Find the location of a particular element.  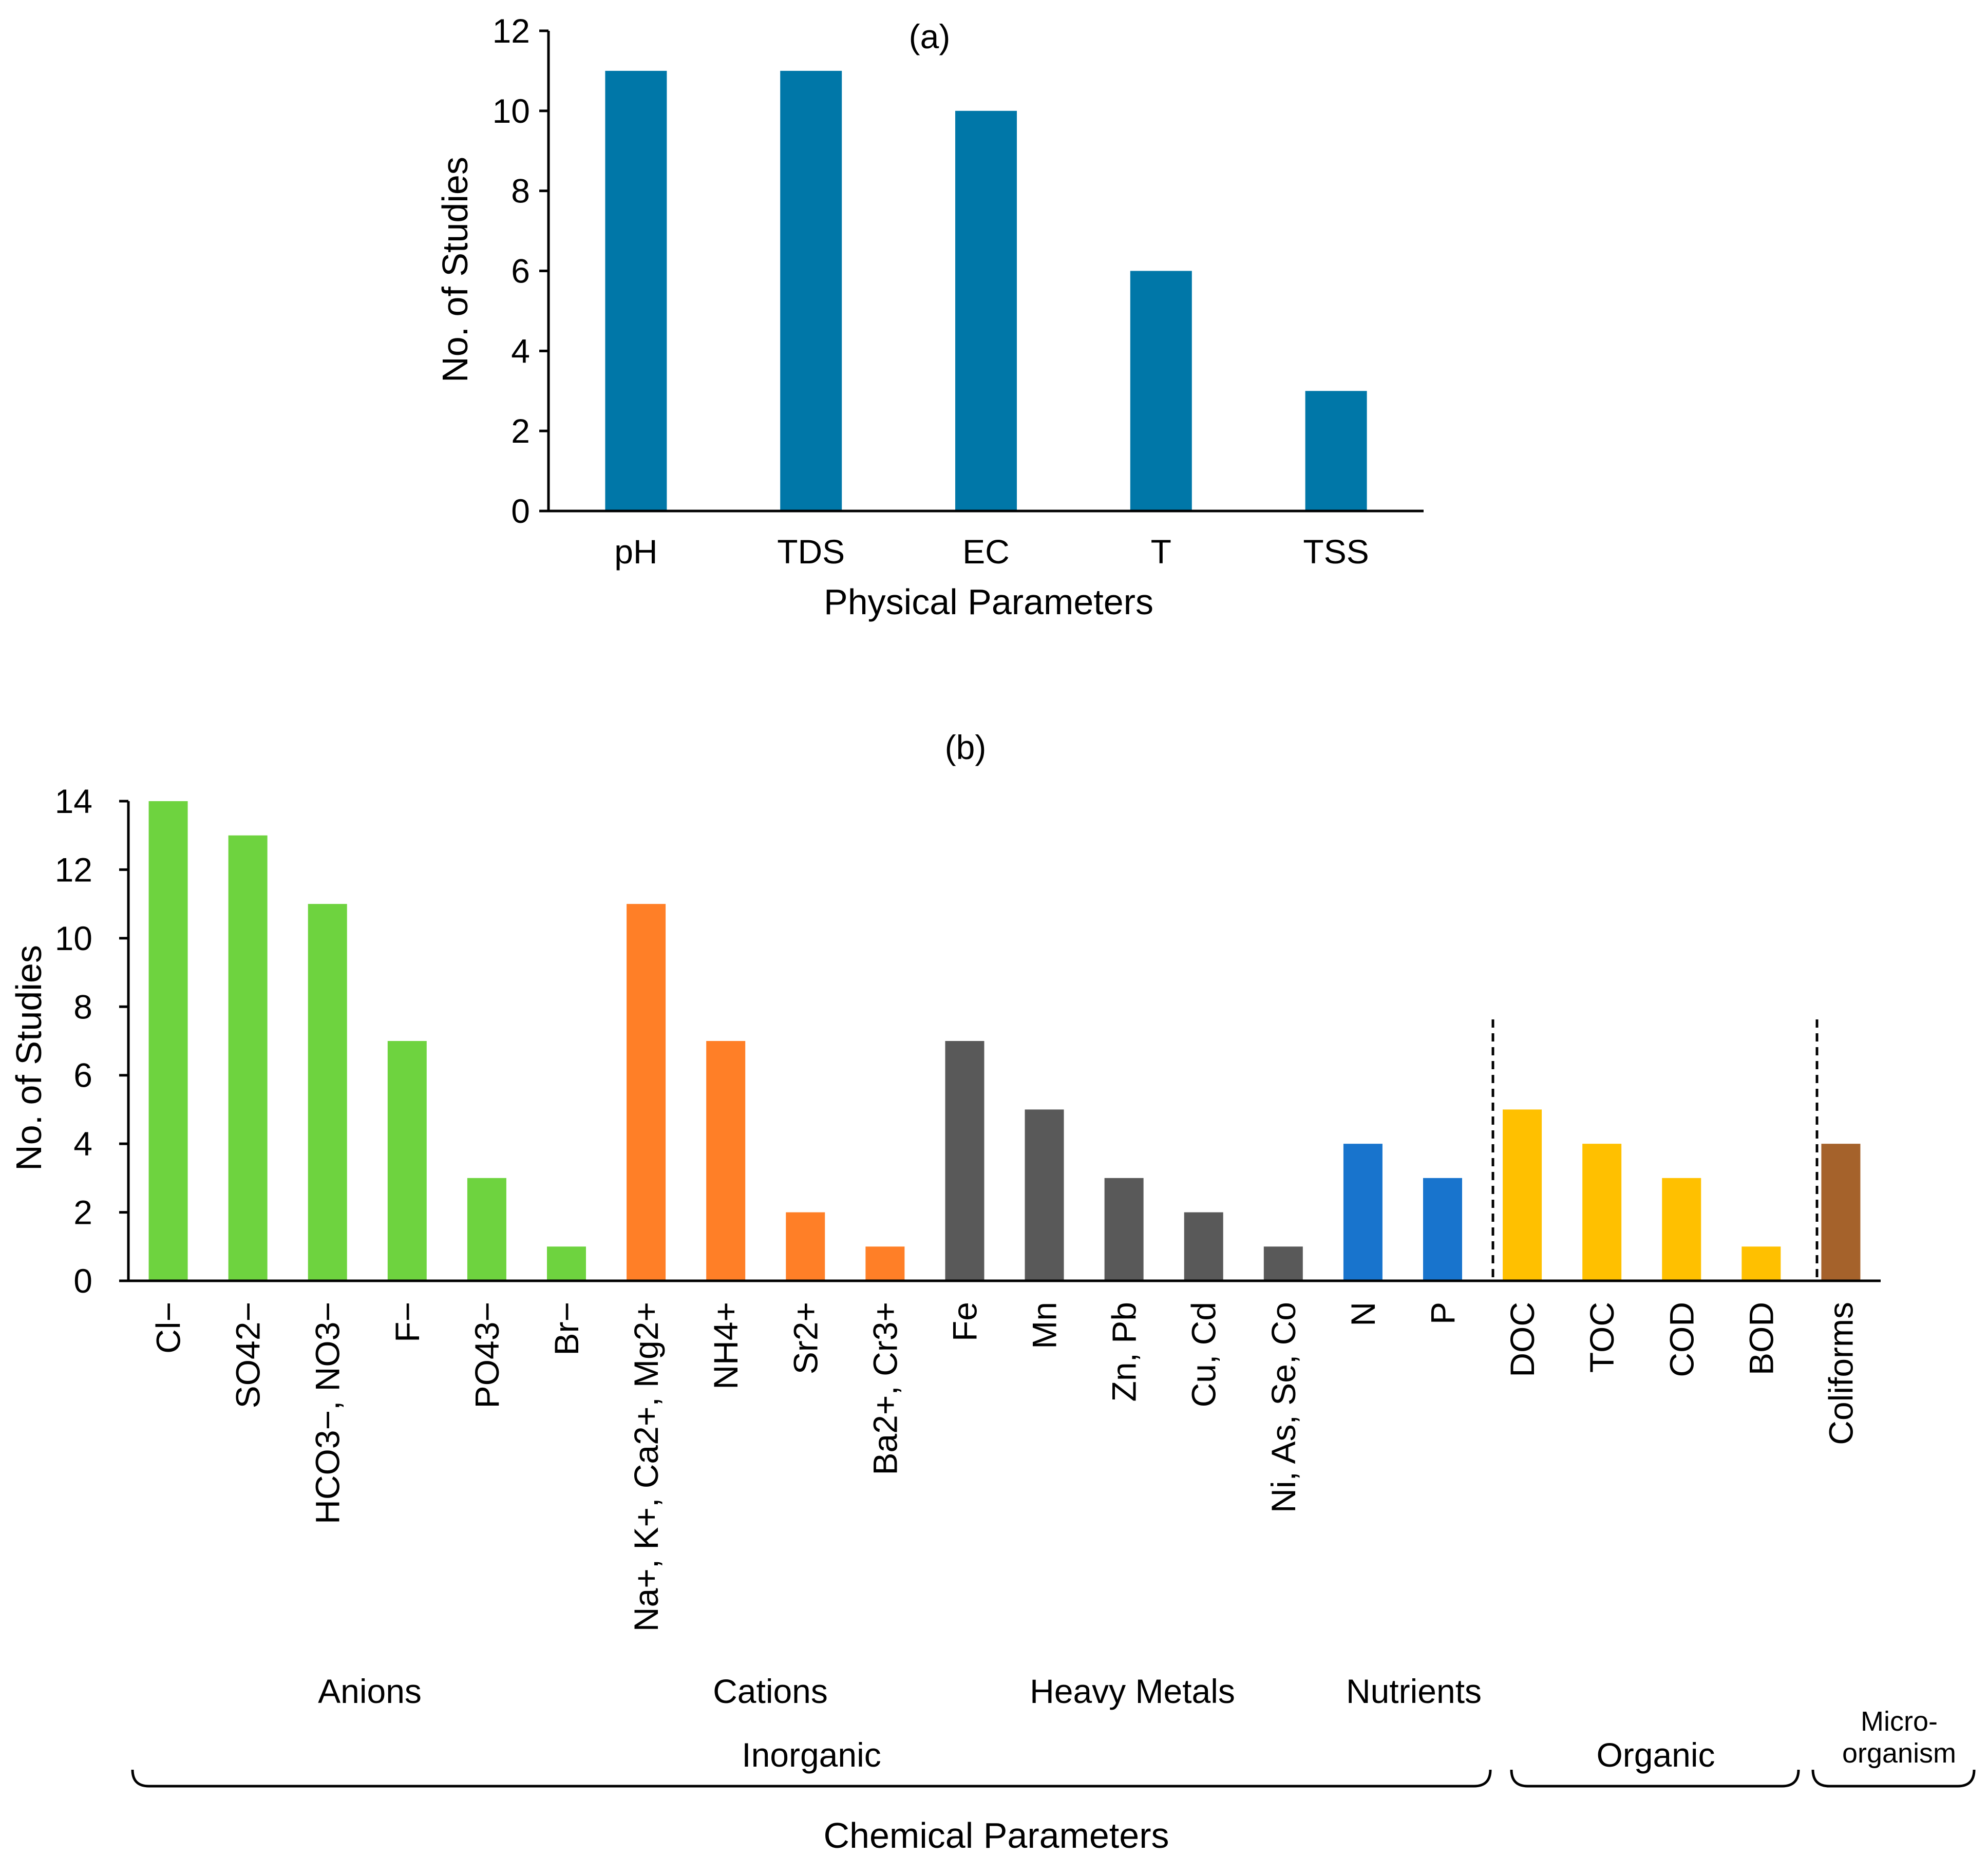

panel-a-x-tick-labels: pH TDS EC T TSS is located at coordinates (991, 552).